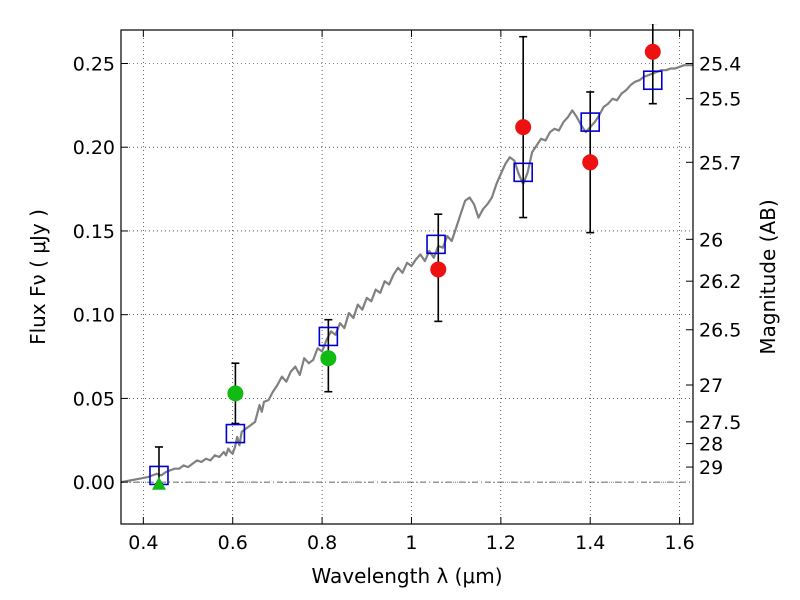 The image size is (800, 600). I want to click on magnitude-tick-label: 26.5, so click(720, 331).